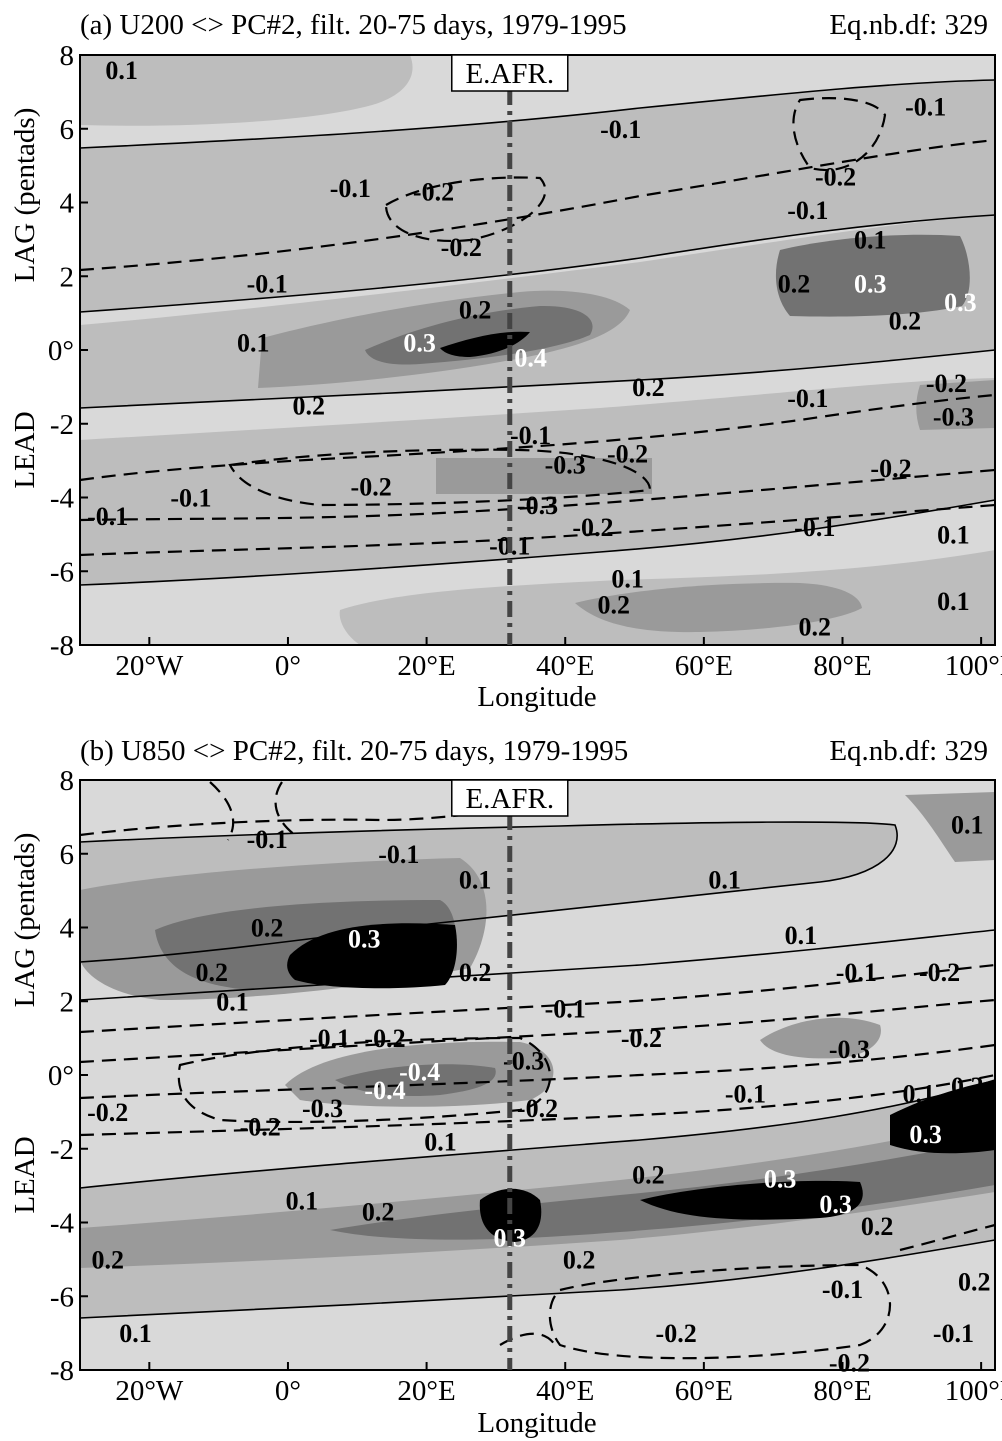  I want to click on panel-a-ylabel-bottom: LEAD, so click(25, 449).